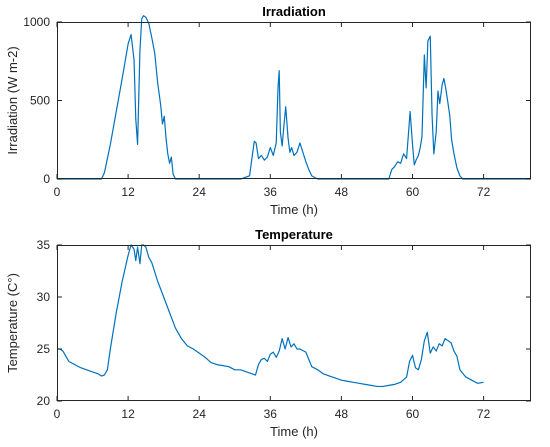 The height and width of the screenshot is (447, 550). Describe the element at coordinates (46, 179) in the screenshot. I see `y-tick-label: 0` at that location.